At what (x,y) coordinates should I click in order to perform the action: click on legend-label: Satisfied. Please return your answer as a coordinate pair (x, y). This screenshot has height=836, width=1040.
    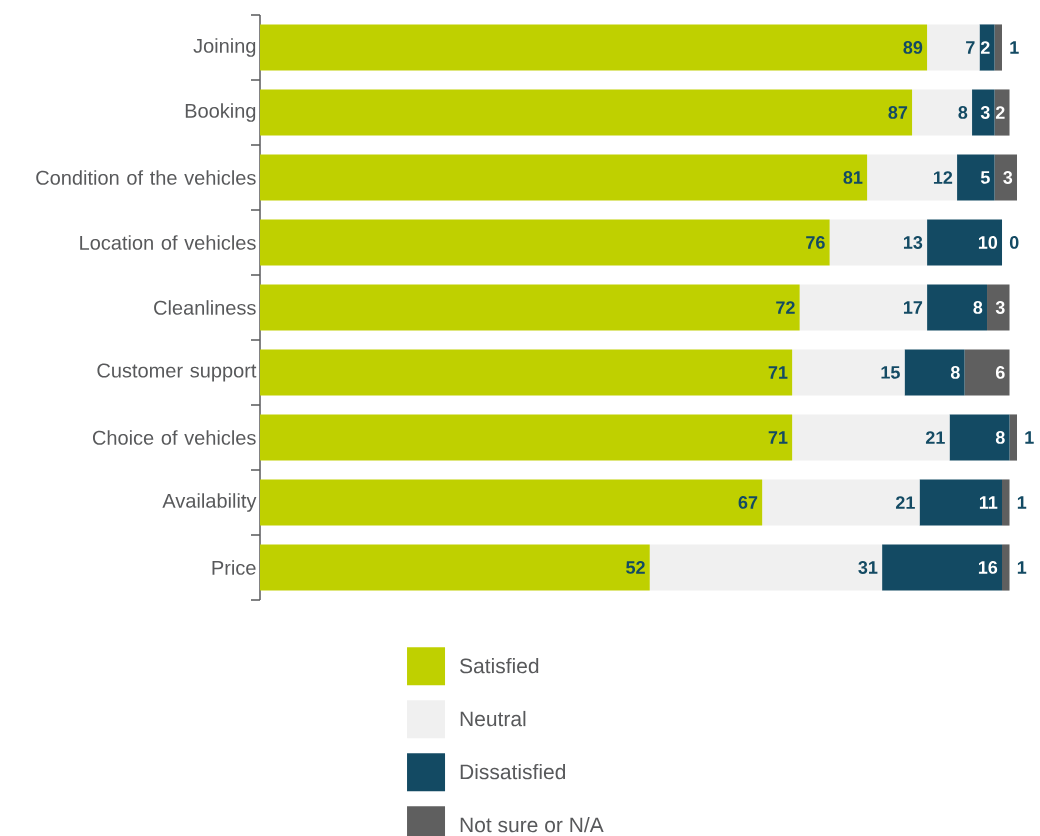
    Looking at the image, I should click on (499, 665).